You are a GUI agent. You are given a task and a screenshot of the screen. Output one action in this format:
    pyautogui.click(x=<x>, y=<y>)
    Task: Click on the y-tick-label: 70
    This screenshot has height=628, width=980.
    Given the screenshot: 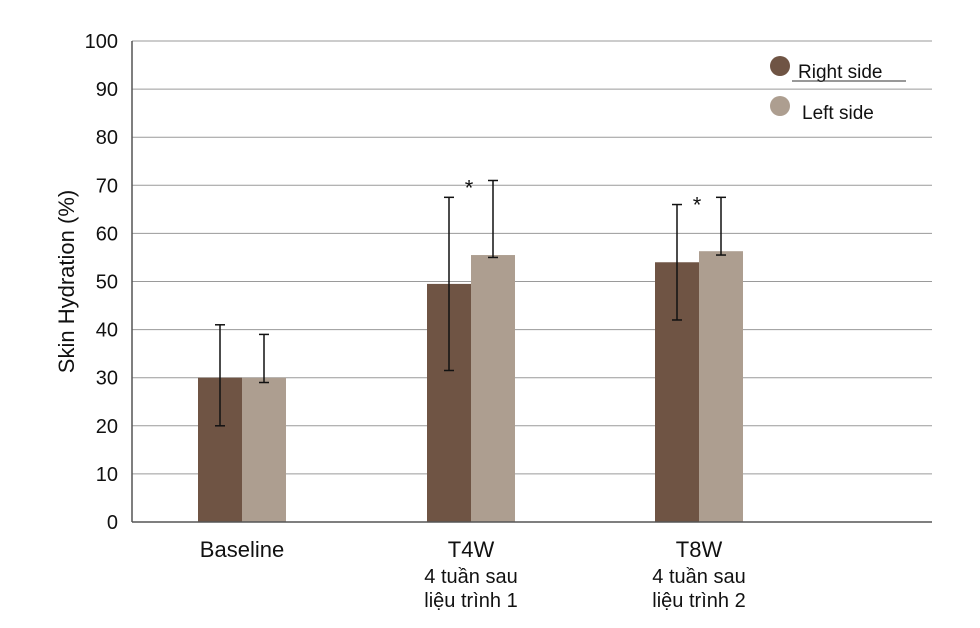 What is the action you would take?
    pyautogui.click(x=107, y=186)
    